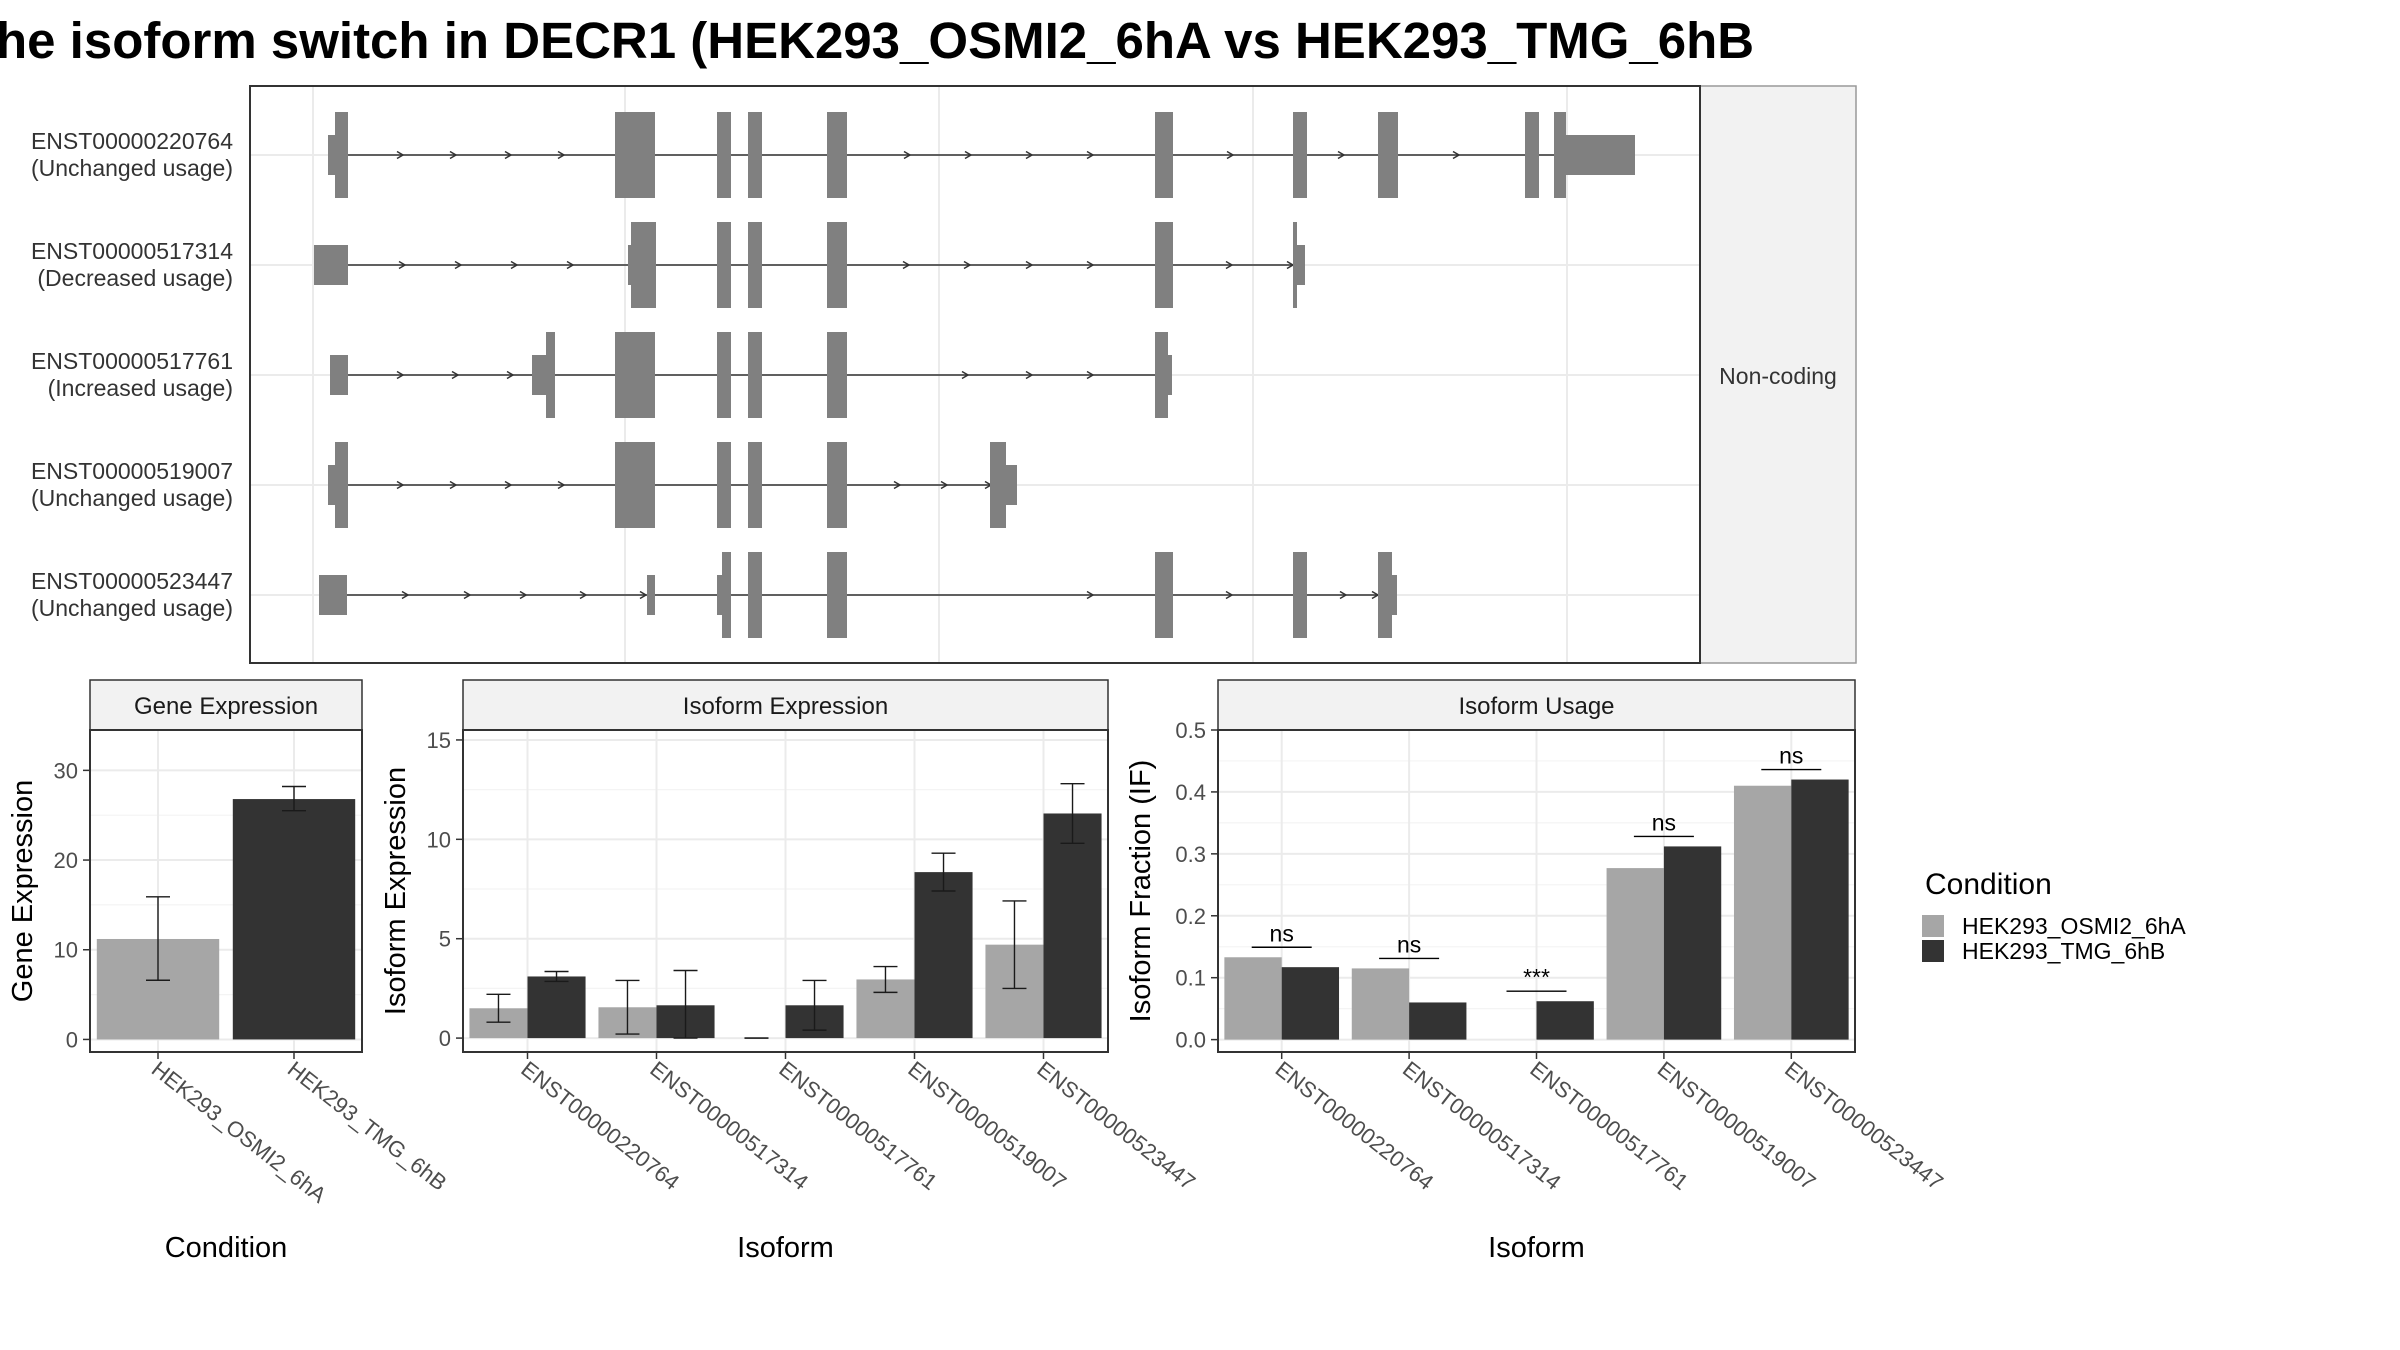  What do you see at coordinates (1536, 977) in the screenshot?
I see `significance-label: ***` at bounding box center [1536, 977].